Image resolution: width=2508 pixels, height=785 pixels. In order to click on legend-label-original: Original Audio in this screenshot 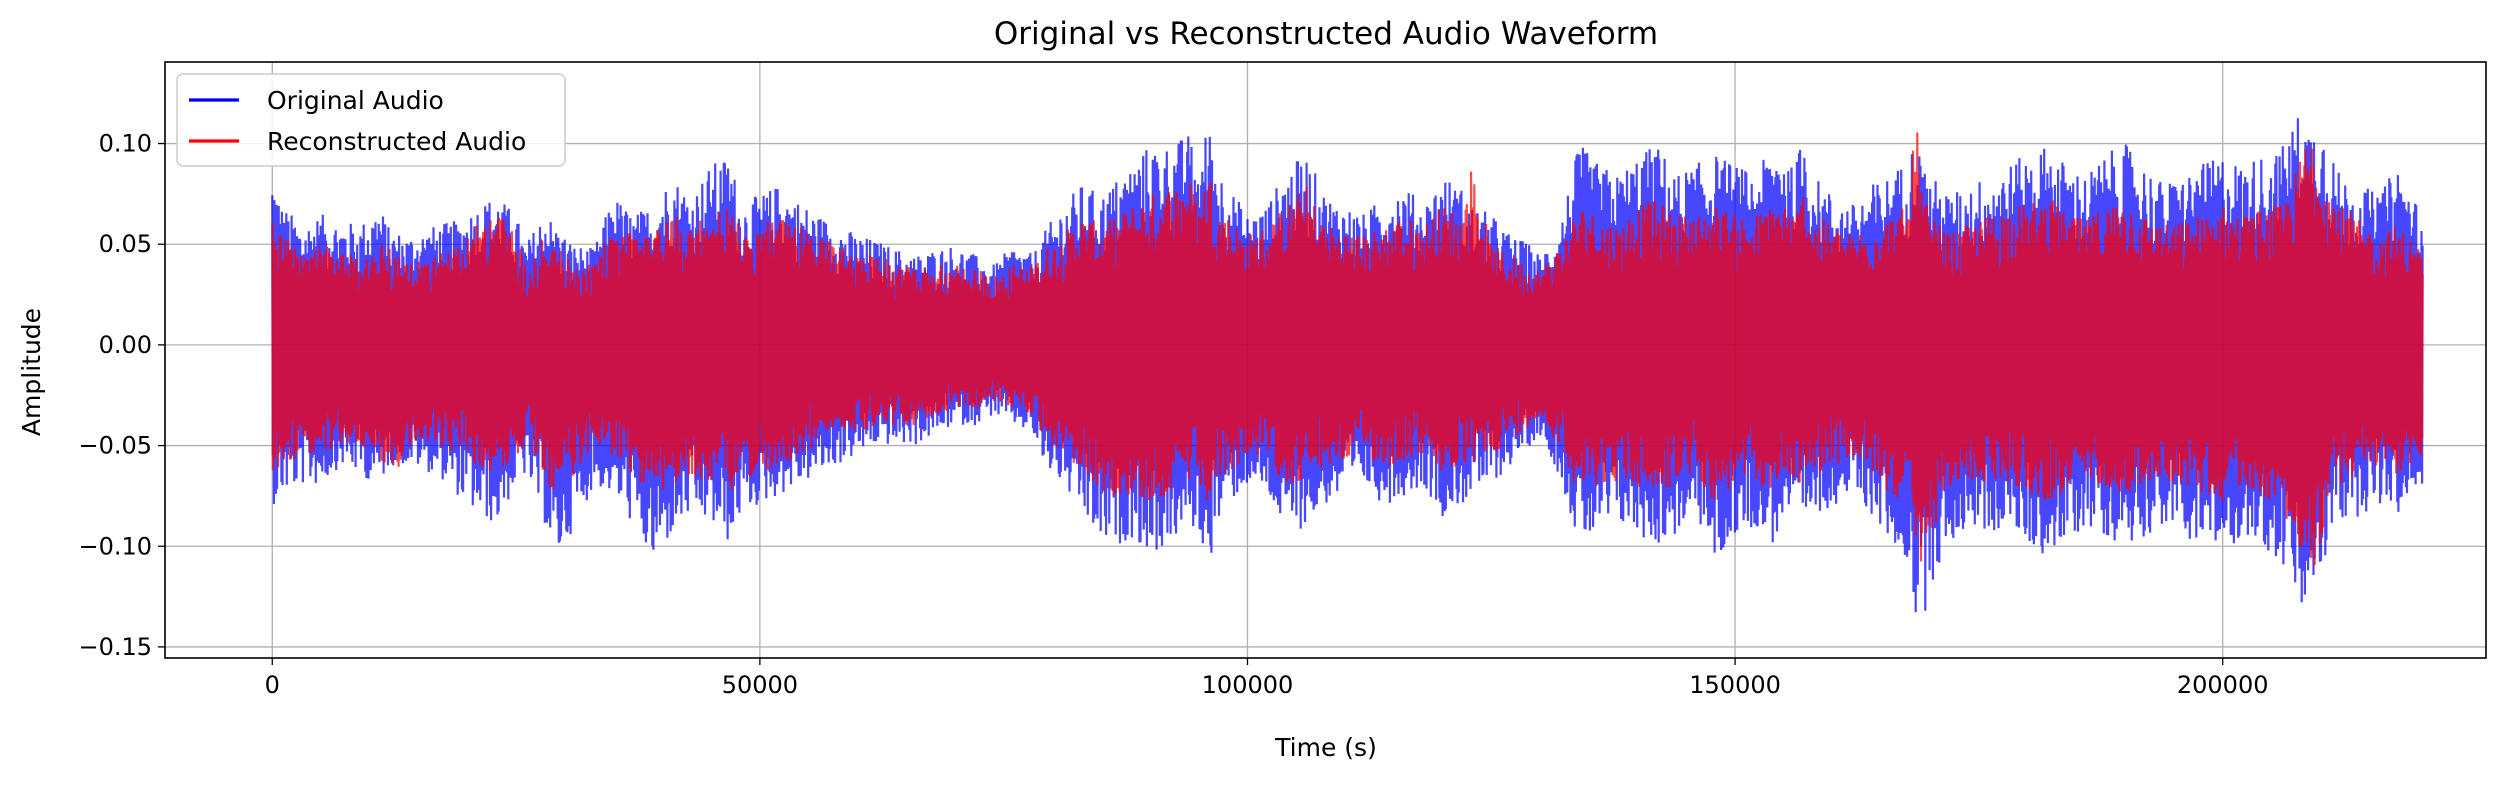, I will do `click(355, 100)`.